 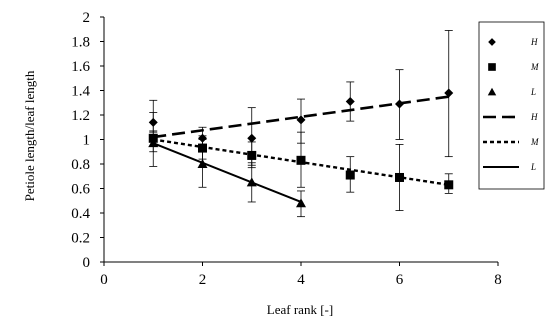 I want to click on y-tick-label: 0.2, so click(x=80, y=239).